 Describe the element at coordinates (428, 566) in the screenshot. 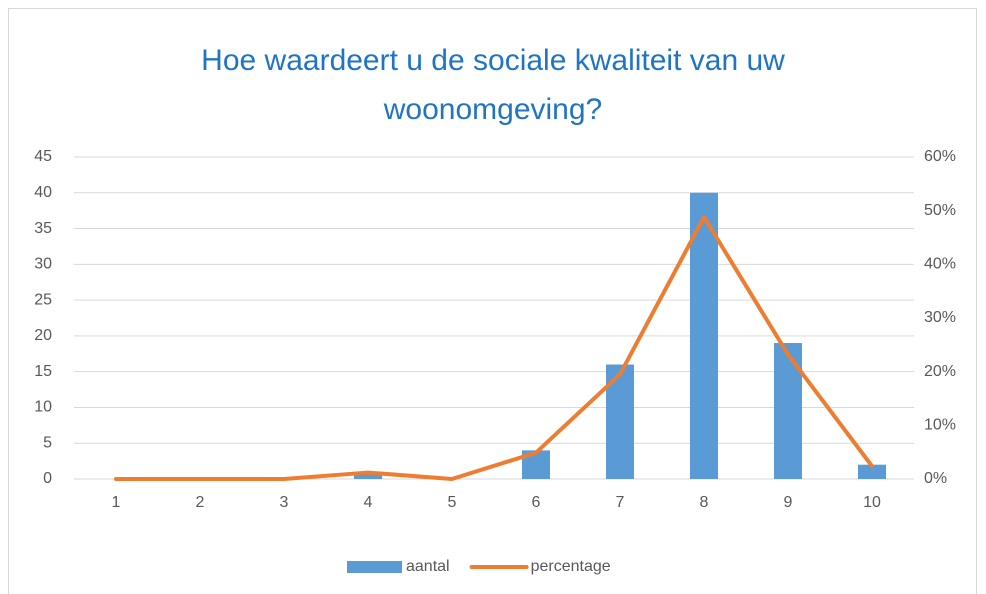

I see `legend-label: aantal` at that location.